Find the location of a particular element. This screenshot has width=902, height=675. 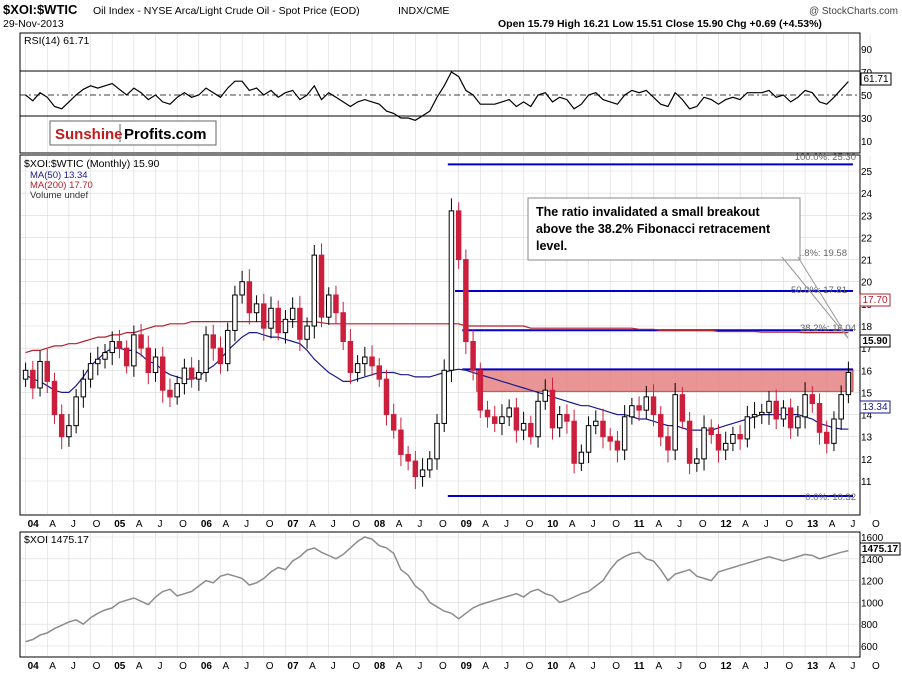

xoi-tick-label: 1000 is located at coordinates (872, 603).